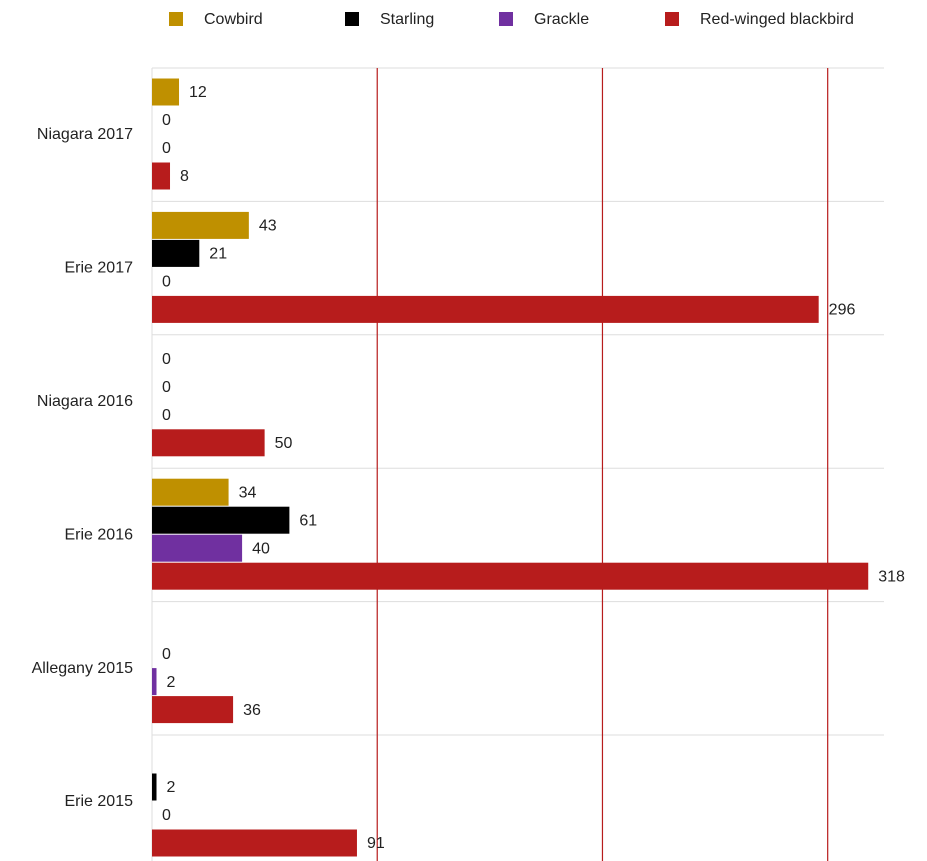  What do you see at coordinates (85, 134) in the screenshot?
I see `category-label: Niagara 2017` at bounding box center [85, 134].